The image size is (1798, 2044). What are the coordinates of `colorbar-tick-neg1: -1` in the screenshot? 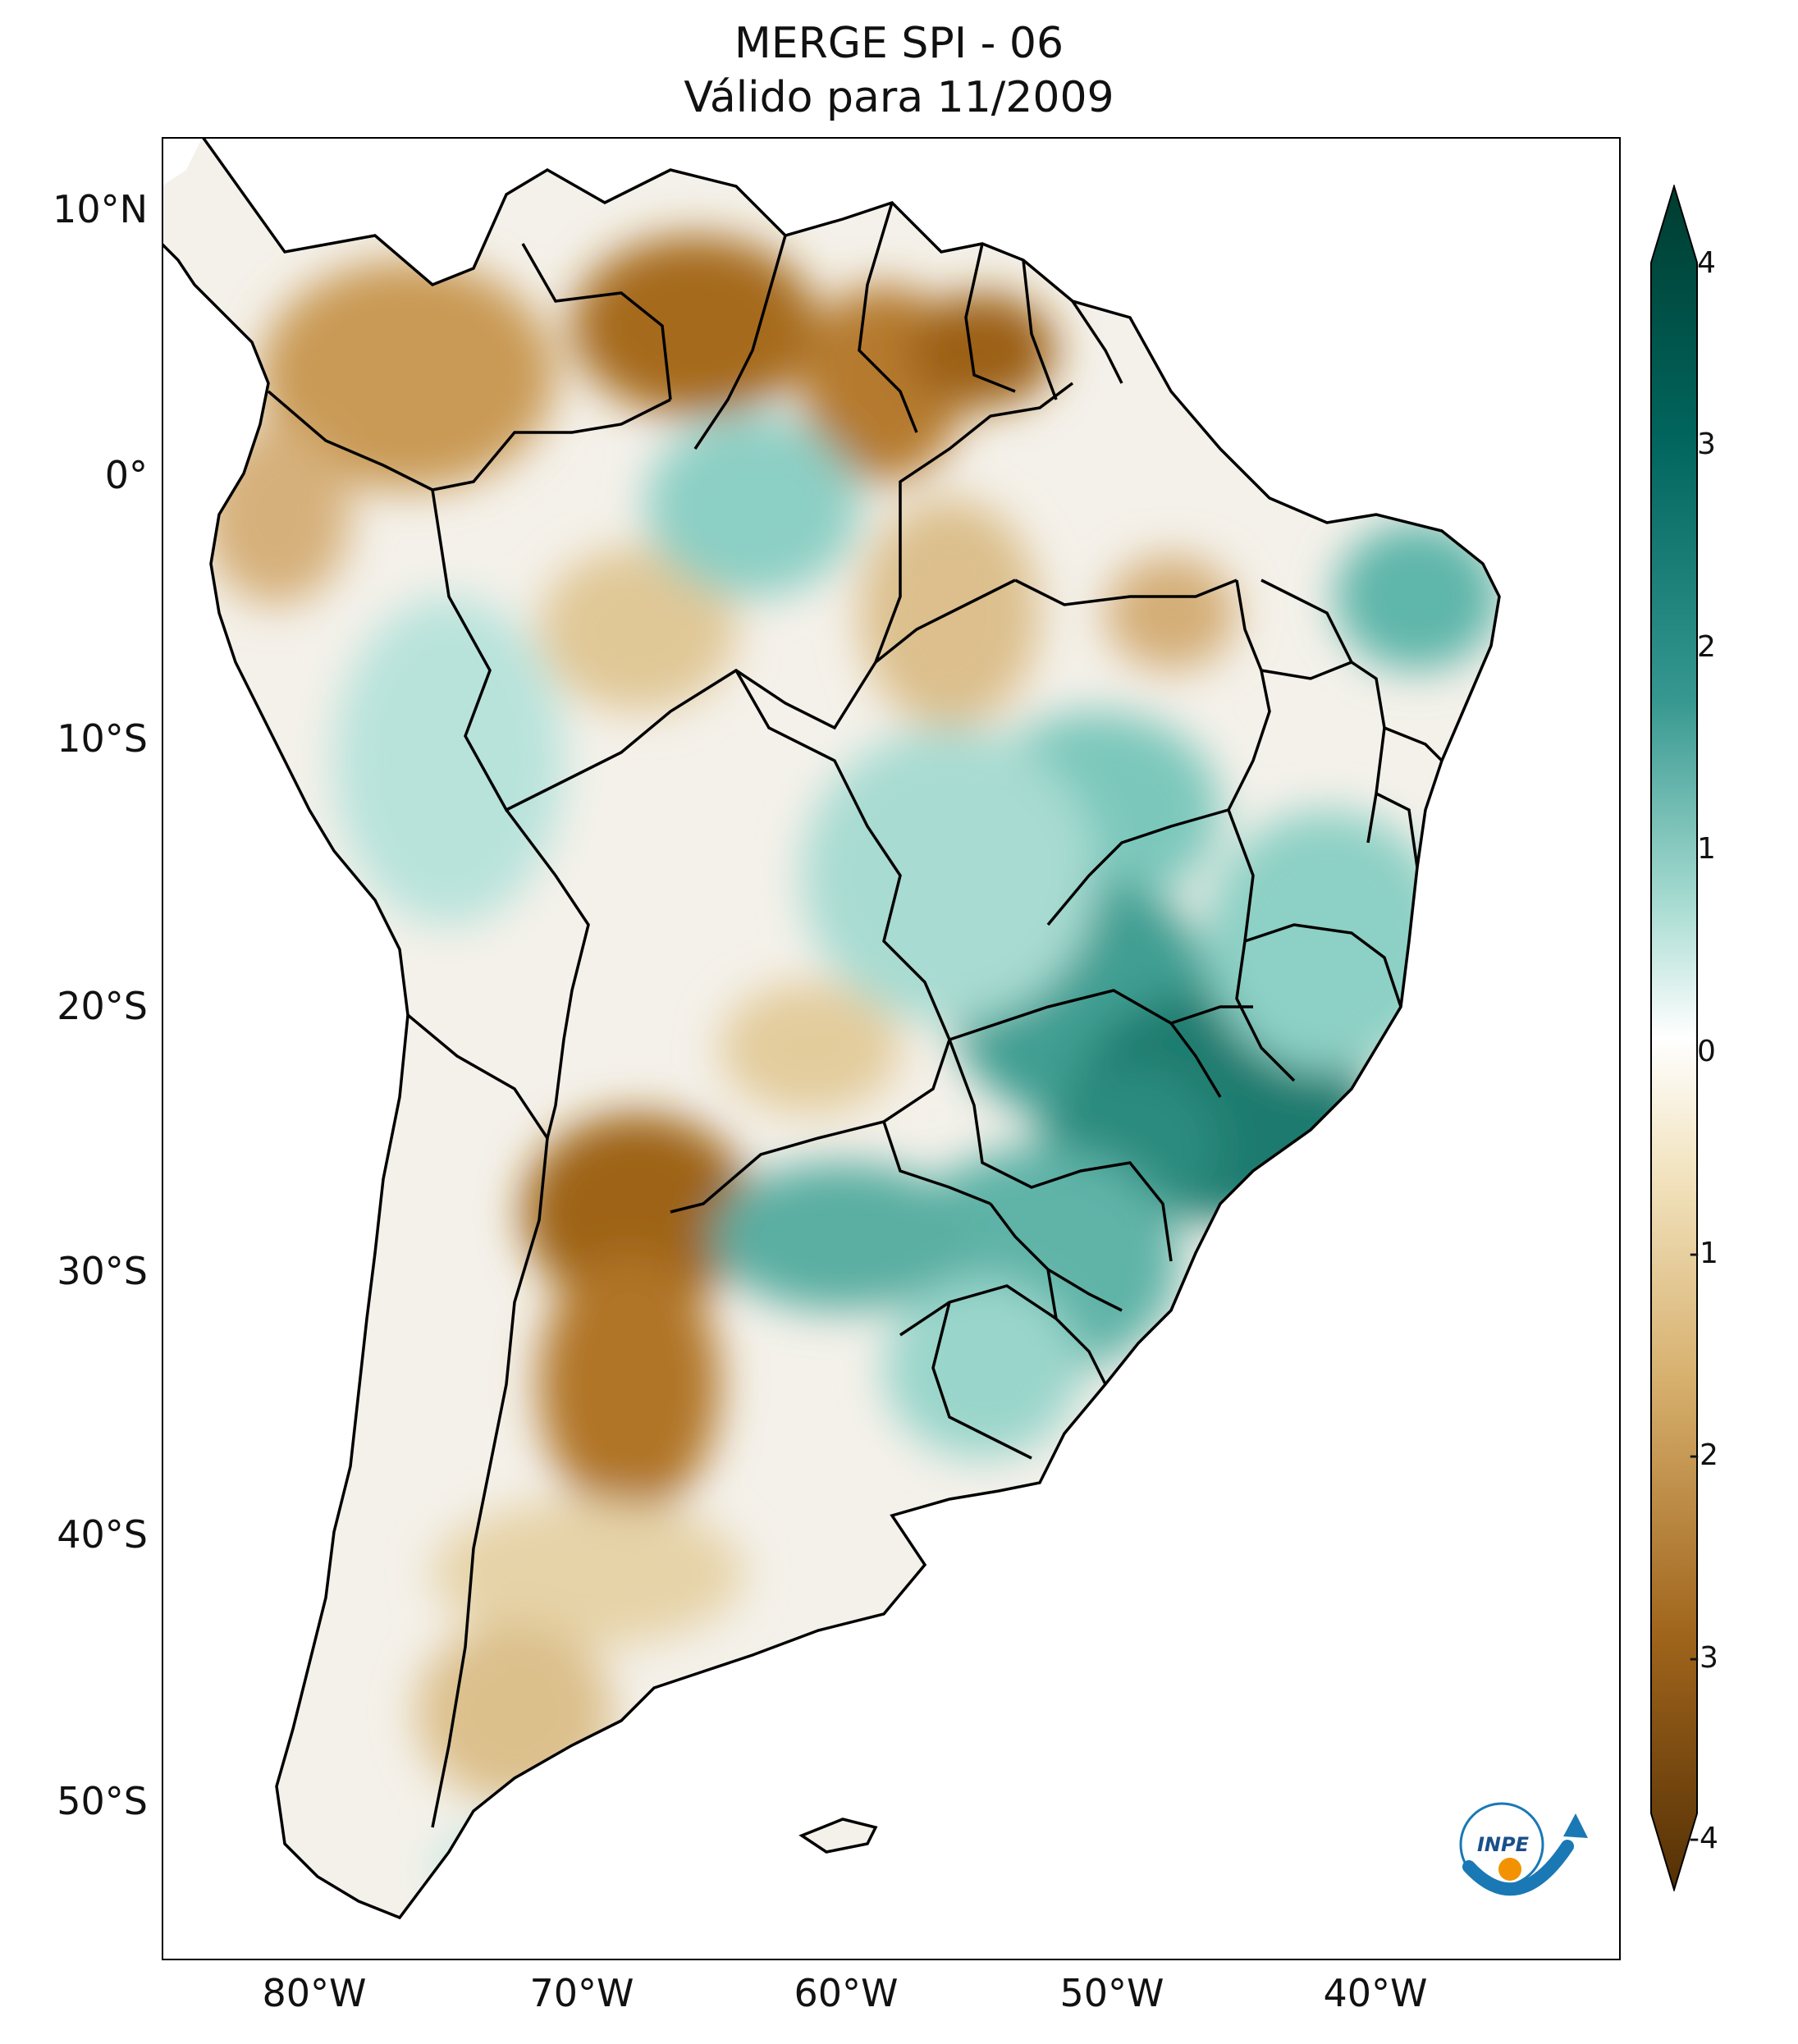 It's located at (1703, 1253).